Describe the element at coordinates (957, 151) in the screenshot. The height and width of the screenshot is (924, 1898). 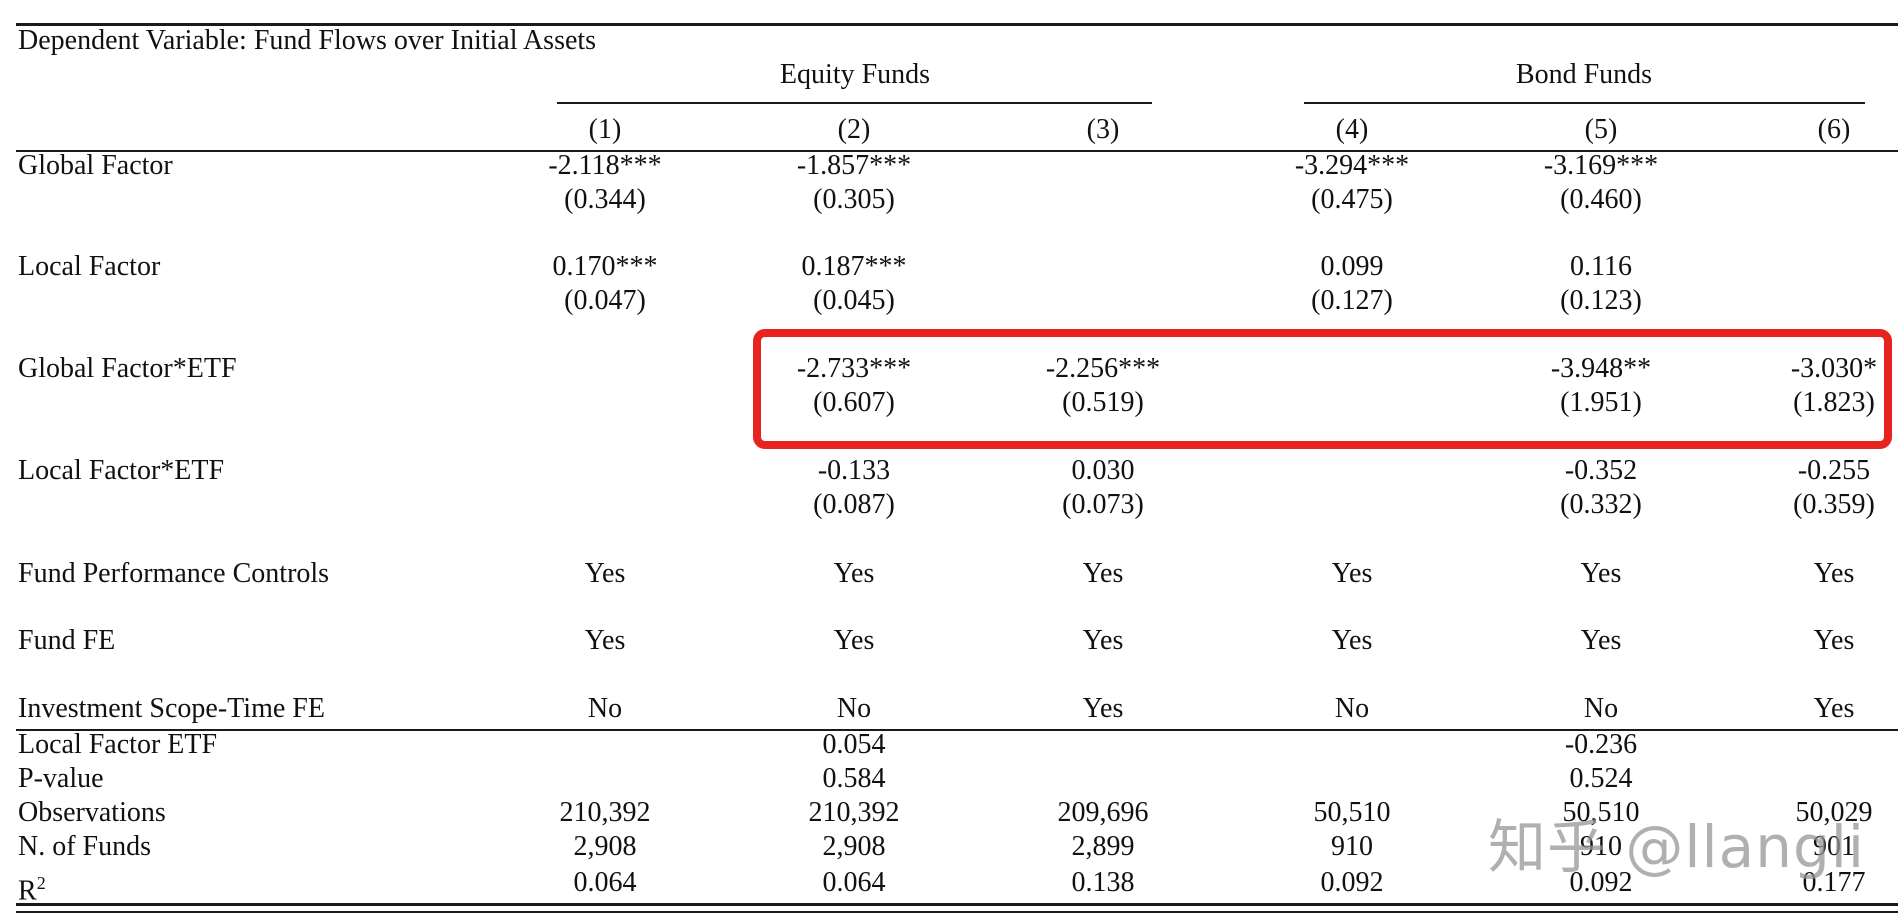
I see `header-rule` at that location.